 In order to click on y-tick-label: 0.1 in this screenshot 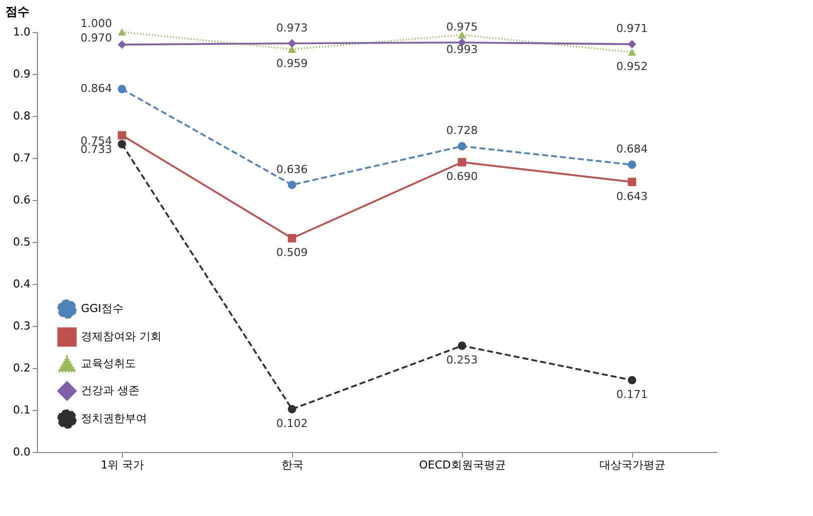, I will do `click(21, 410)`.